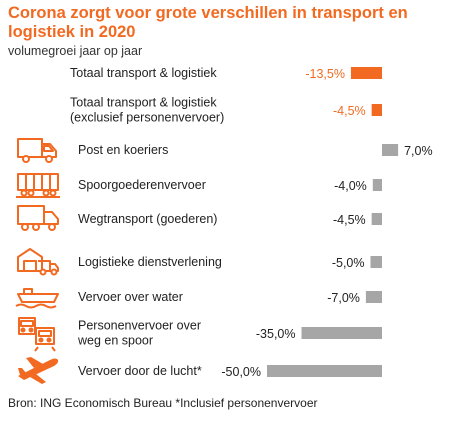 The image size is (460, 427). Describe the element at coordinates (350, 186) in the screenshot. I see `data-label: -4,0%` at that location.